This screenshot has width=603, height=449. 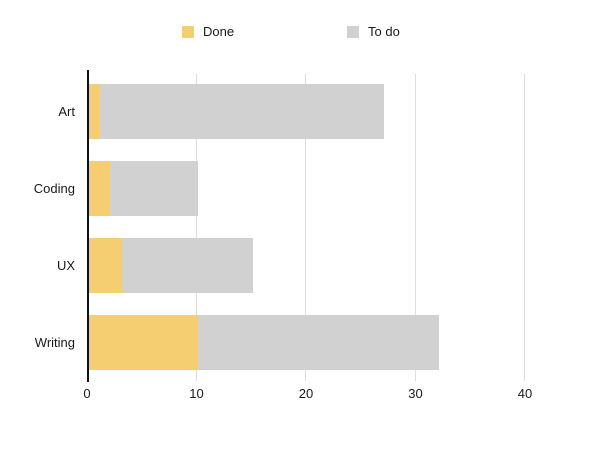 What do you see at coordinates (87, 393) in the screenshot?
I see `x-tick-label-0: 0` at bounding box center [87, 393].